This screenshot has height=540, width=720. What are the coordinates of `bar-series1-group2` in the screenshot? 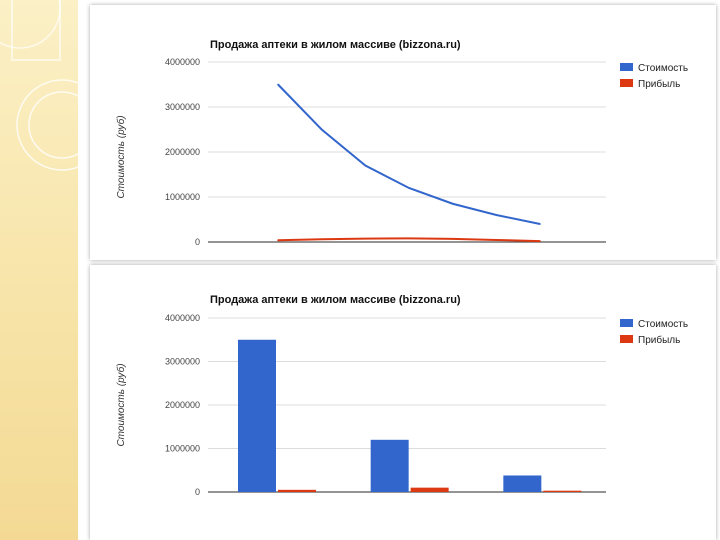 It's located at (389, 465).